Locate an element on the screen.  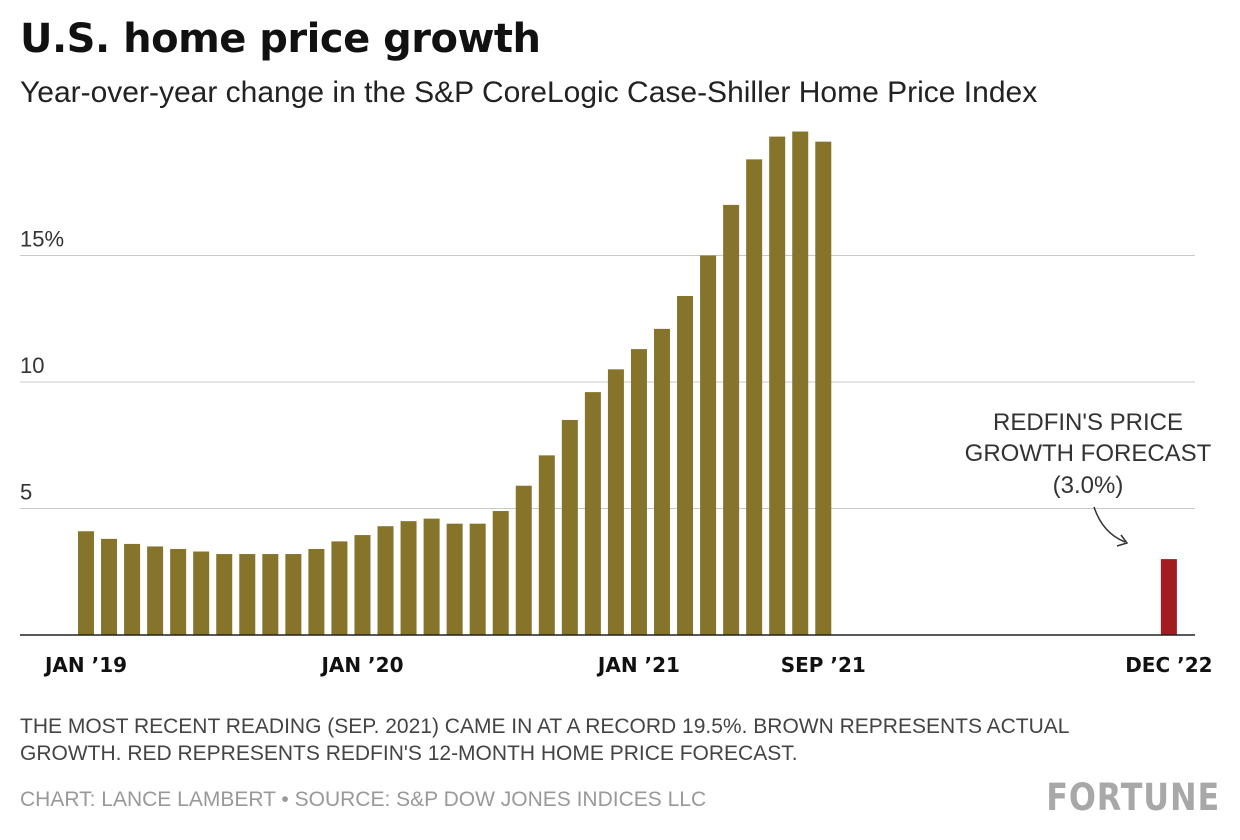
x-tick-label: JAN ’21 is located at coordinates (638, 665).